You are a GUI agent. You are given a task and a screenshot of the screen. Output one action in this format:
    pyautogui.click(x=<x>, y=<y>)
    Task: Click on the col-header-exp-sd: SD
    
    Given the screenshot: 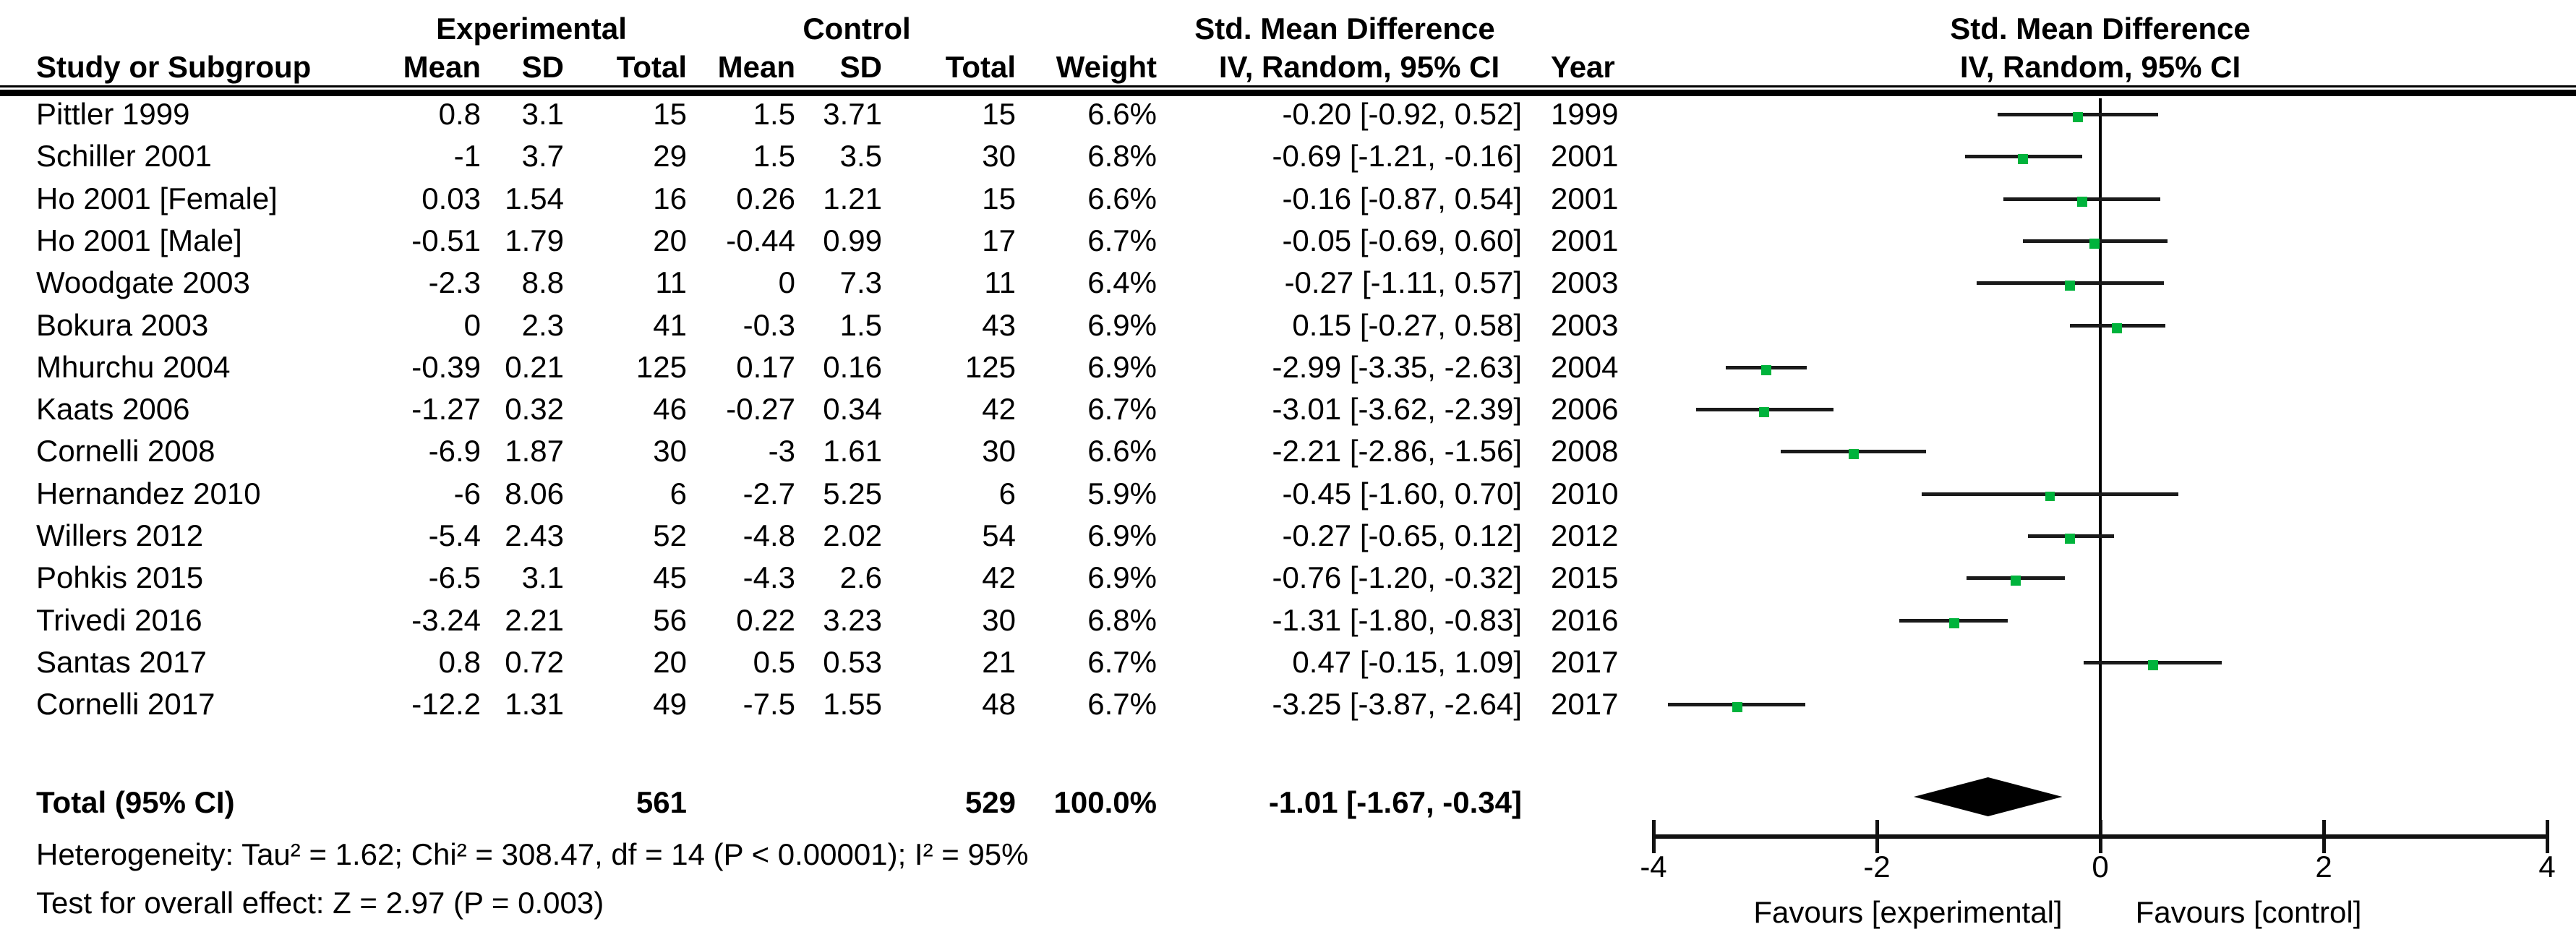 What is the action you would take?
    pyautogui.click(x=543, y=67)
    